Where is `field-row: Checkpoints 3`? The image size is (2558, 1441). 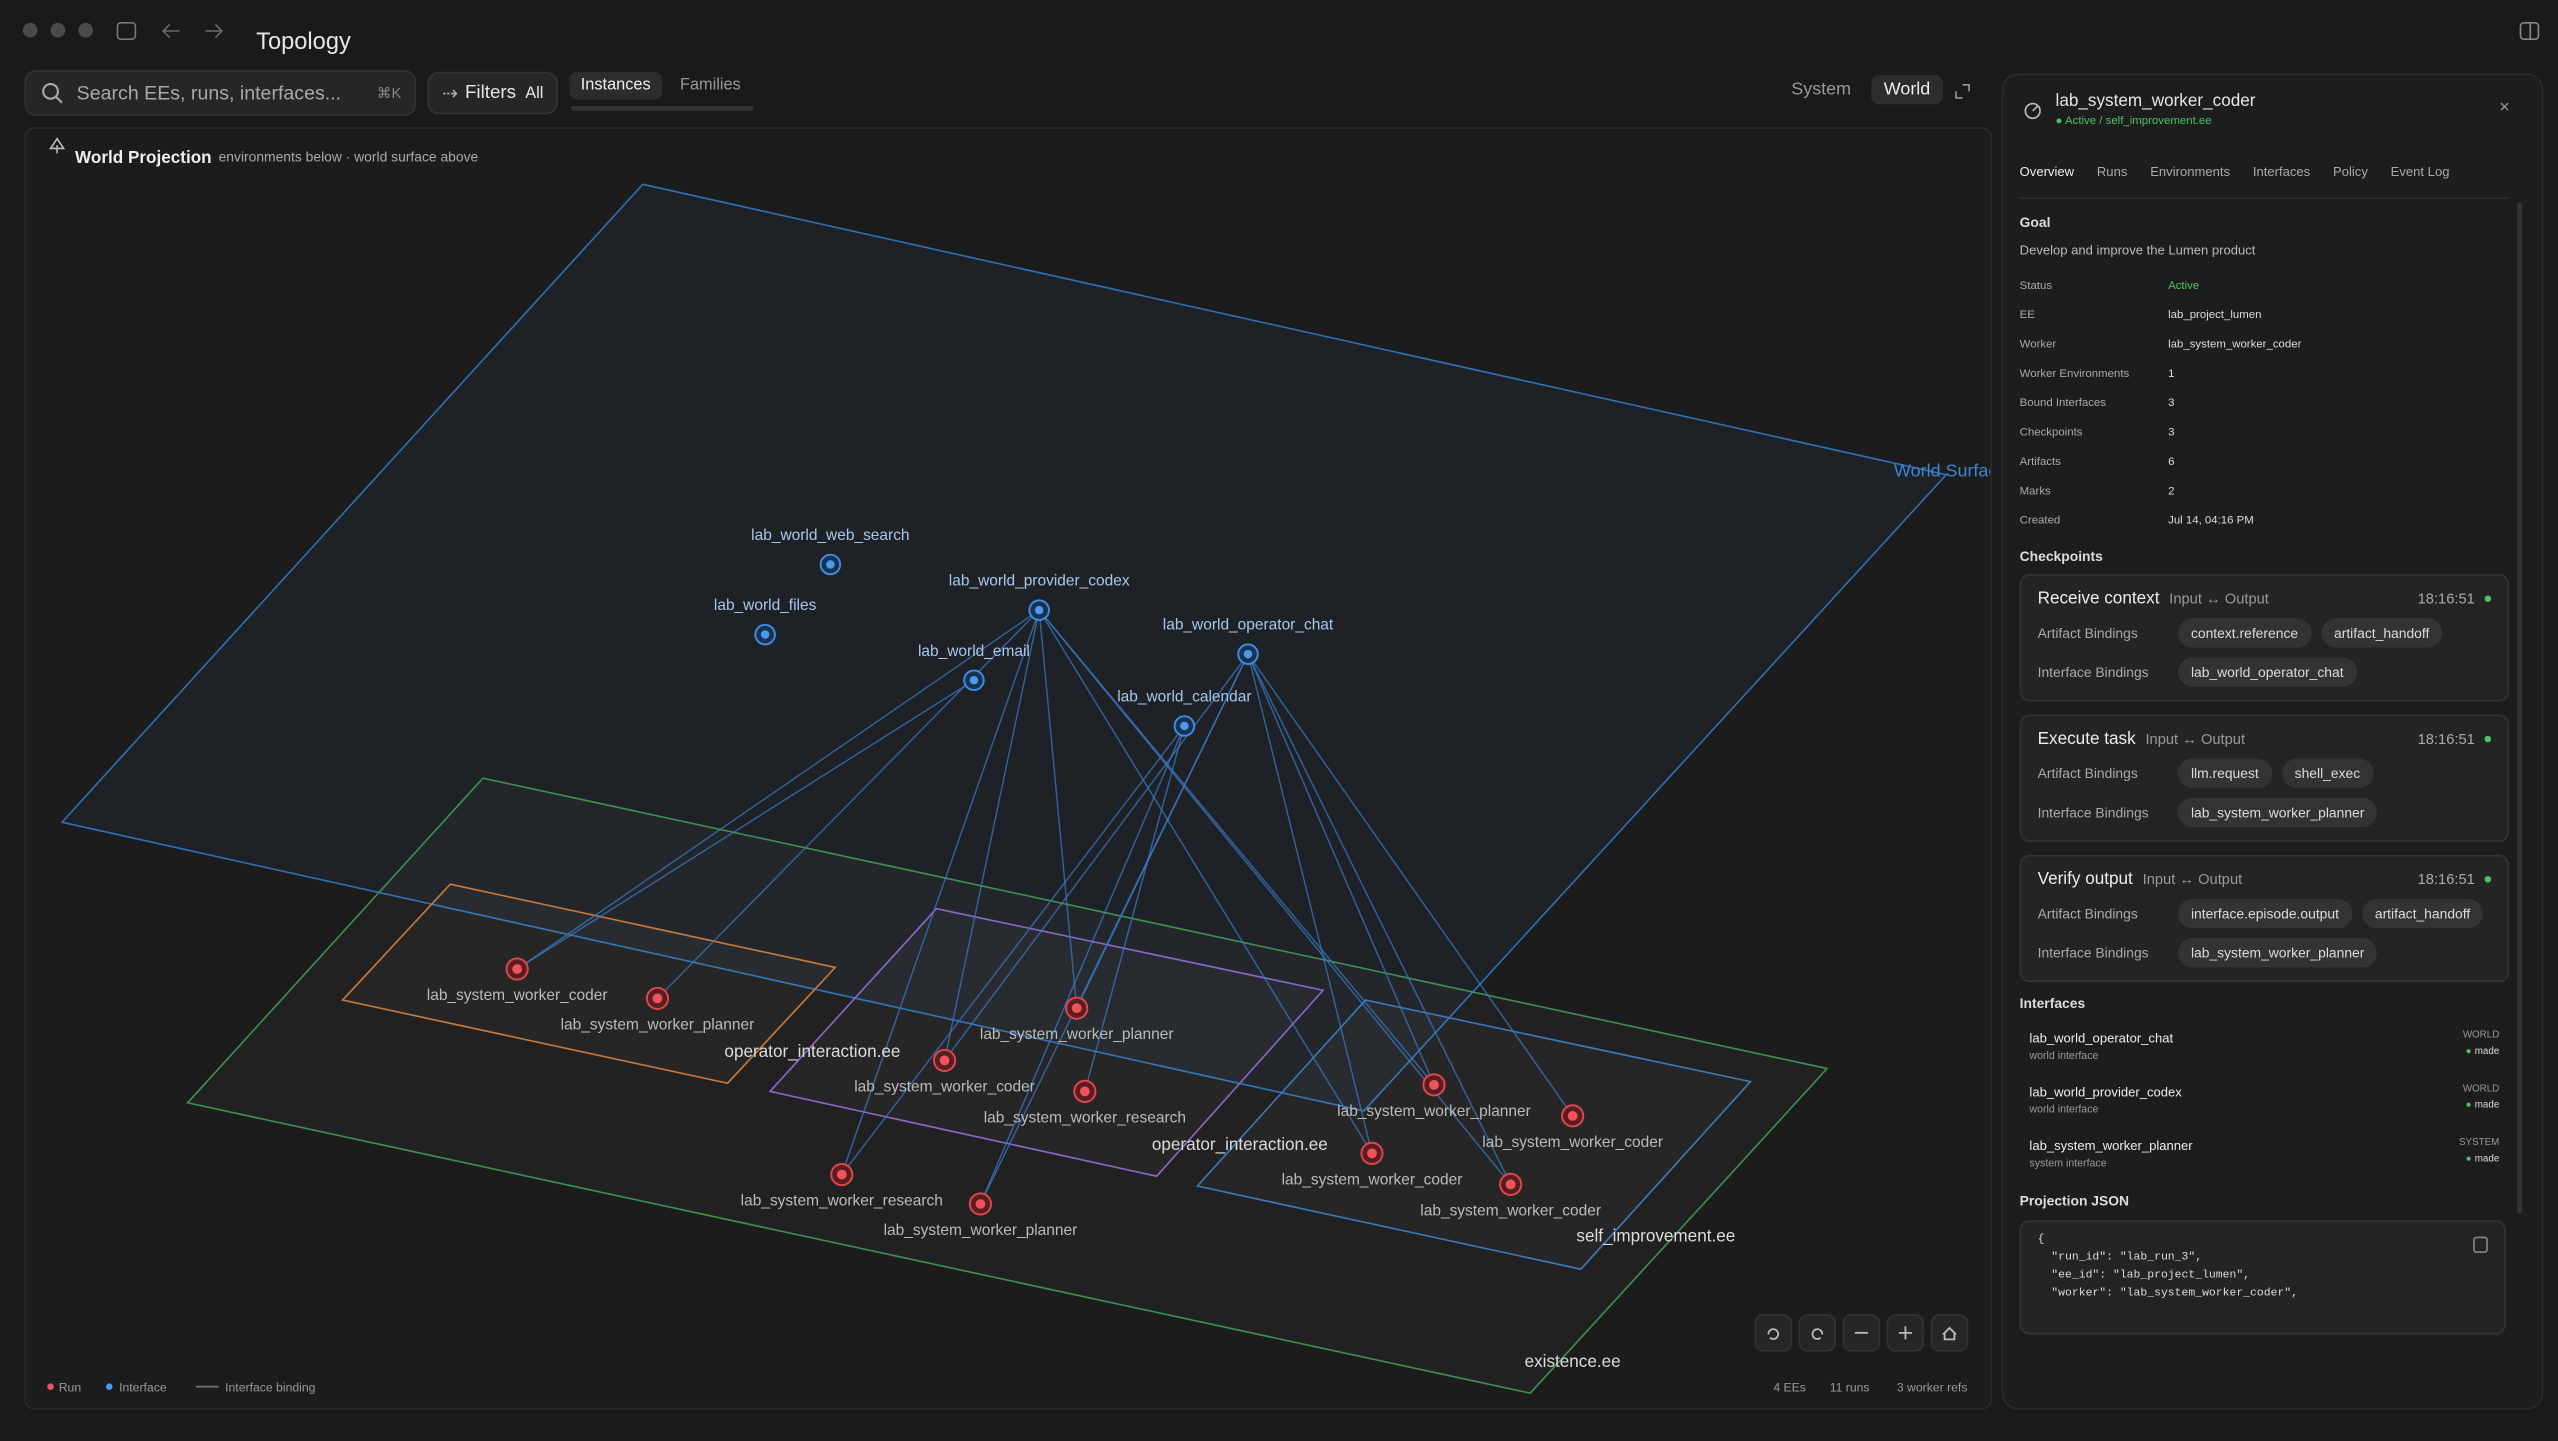 field-row: Checkpoints 3 is located at coordinates (2264, 432).